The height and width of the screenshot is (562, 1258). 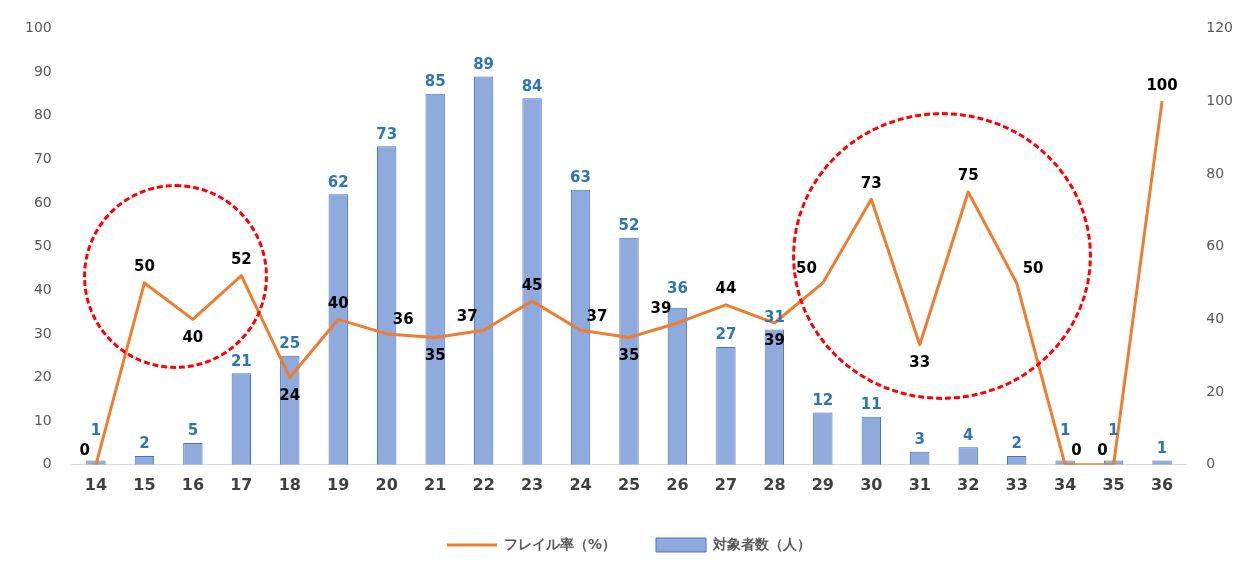 I want to click on y-tick-label: 0, so click(x=47, y=463).